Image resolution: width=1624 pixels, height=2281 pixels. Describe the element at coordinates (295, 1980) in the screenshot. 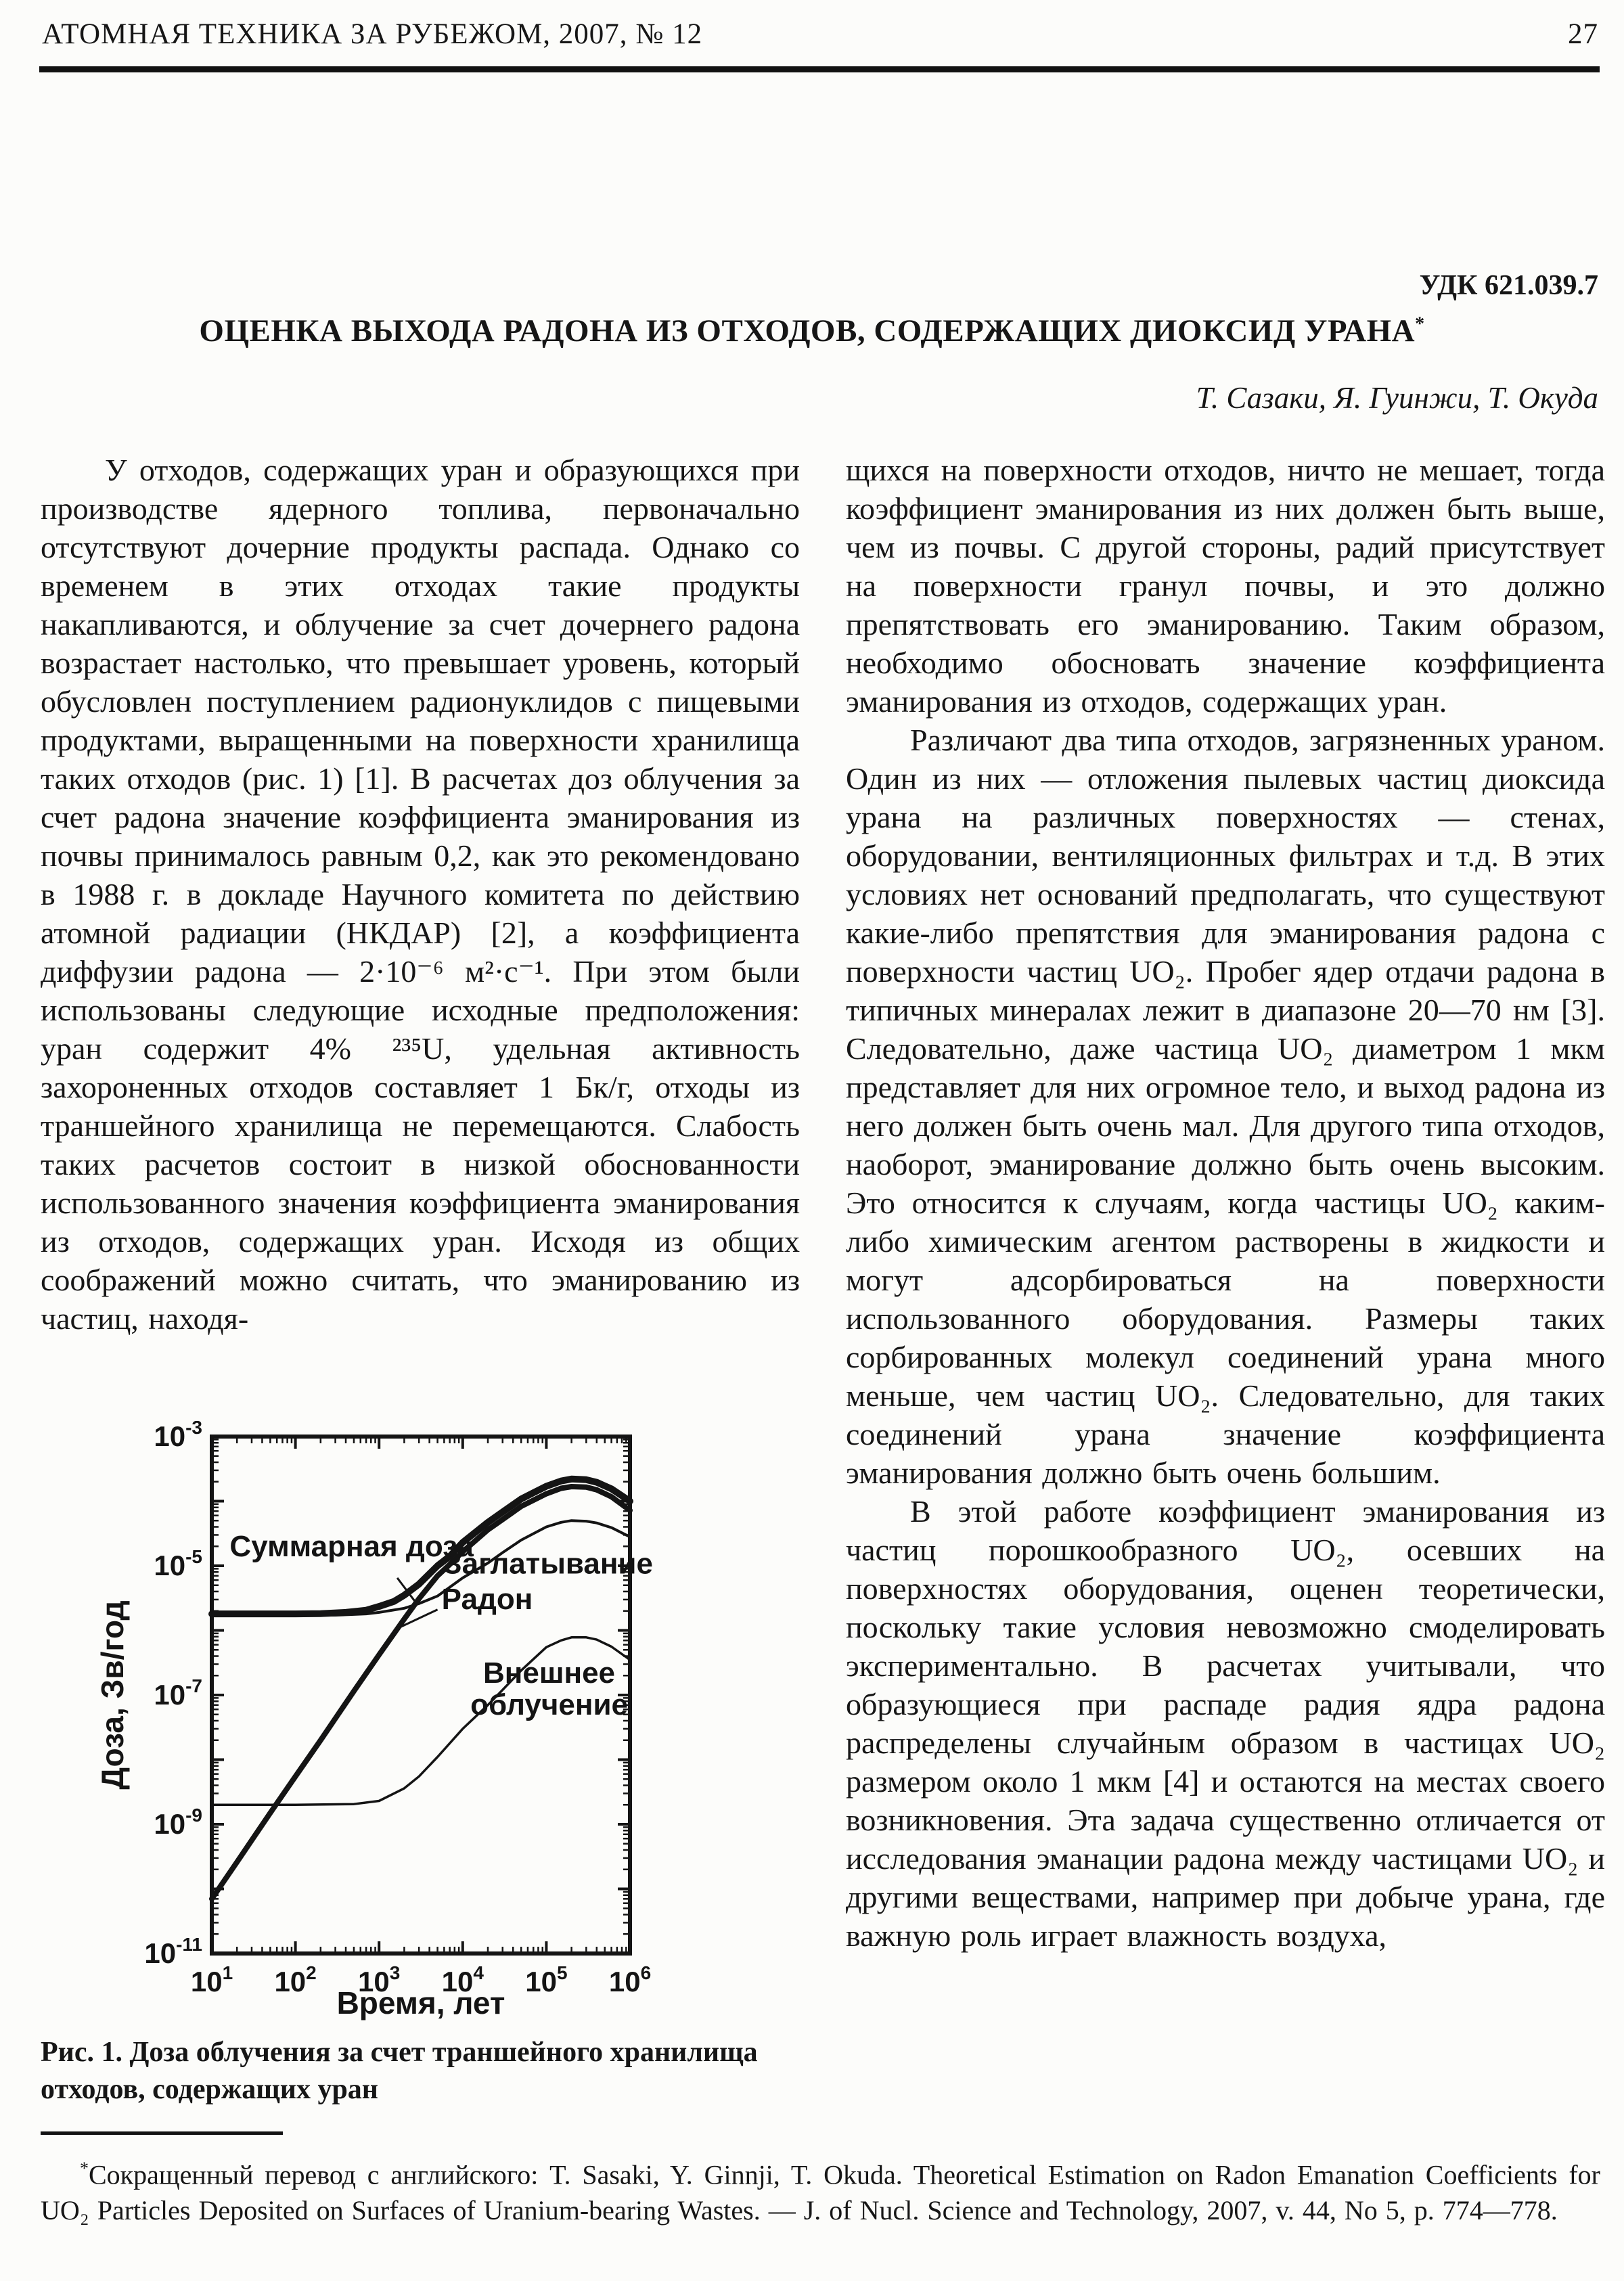

I see `tick-label: 10²` at that location.